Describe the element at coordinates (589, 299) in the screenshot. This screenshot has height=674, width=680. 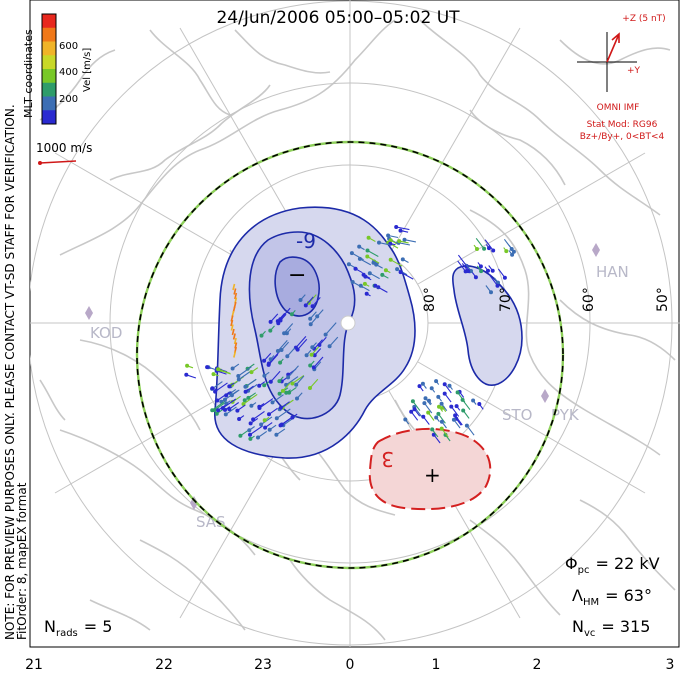
I see `latitude-label-60: 60°` at that location.